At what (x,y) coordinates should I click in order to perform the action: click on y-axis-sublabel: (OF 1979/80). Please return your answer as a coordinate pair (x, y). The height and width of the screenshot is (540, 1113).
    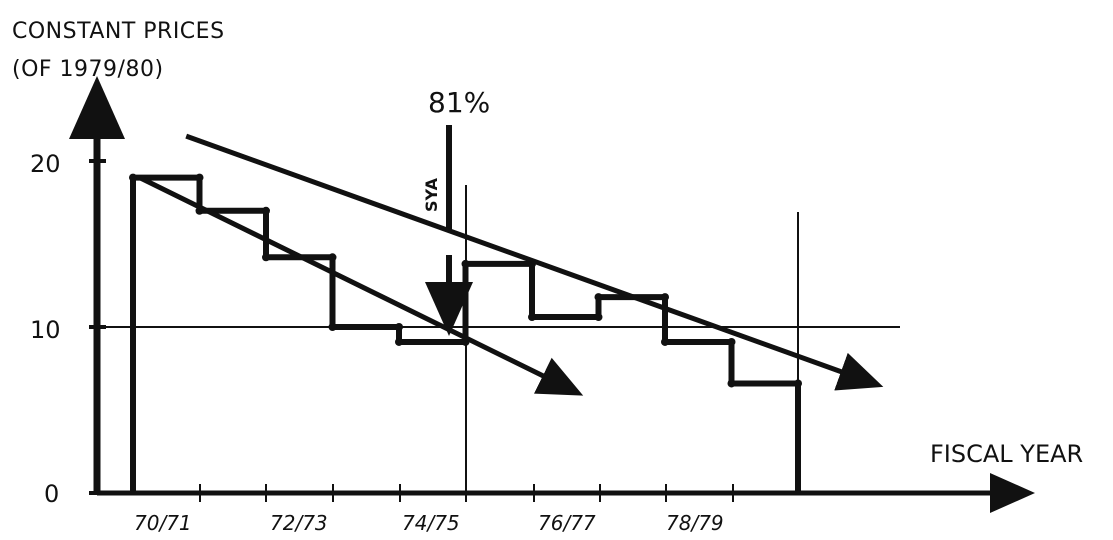
    Looking at the image, I should click on (88, 69).